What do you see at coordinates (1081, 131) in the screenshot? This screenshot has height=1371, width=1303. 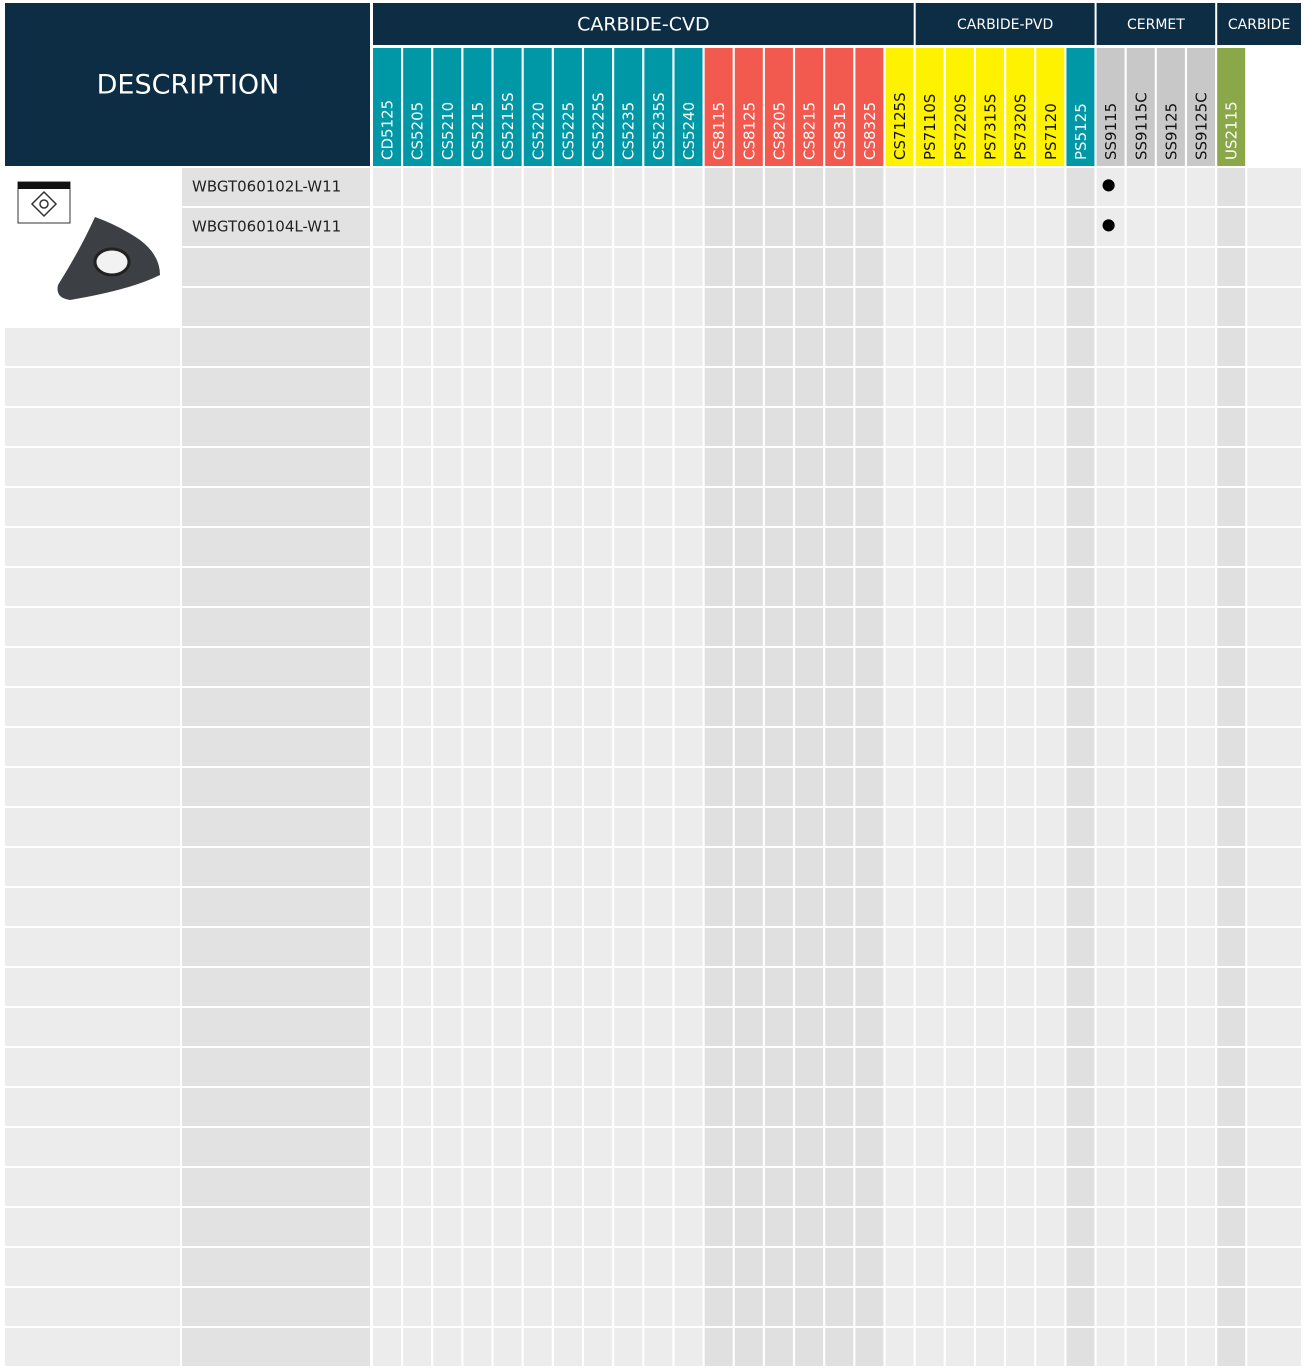 I see `grade-label: PS5125` at bounding box center [1081, 131].